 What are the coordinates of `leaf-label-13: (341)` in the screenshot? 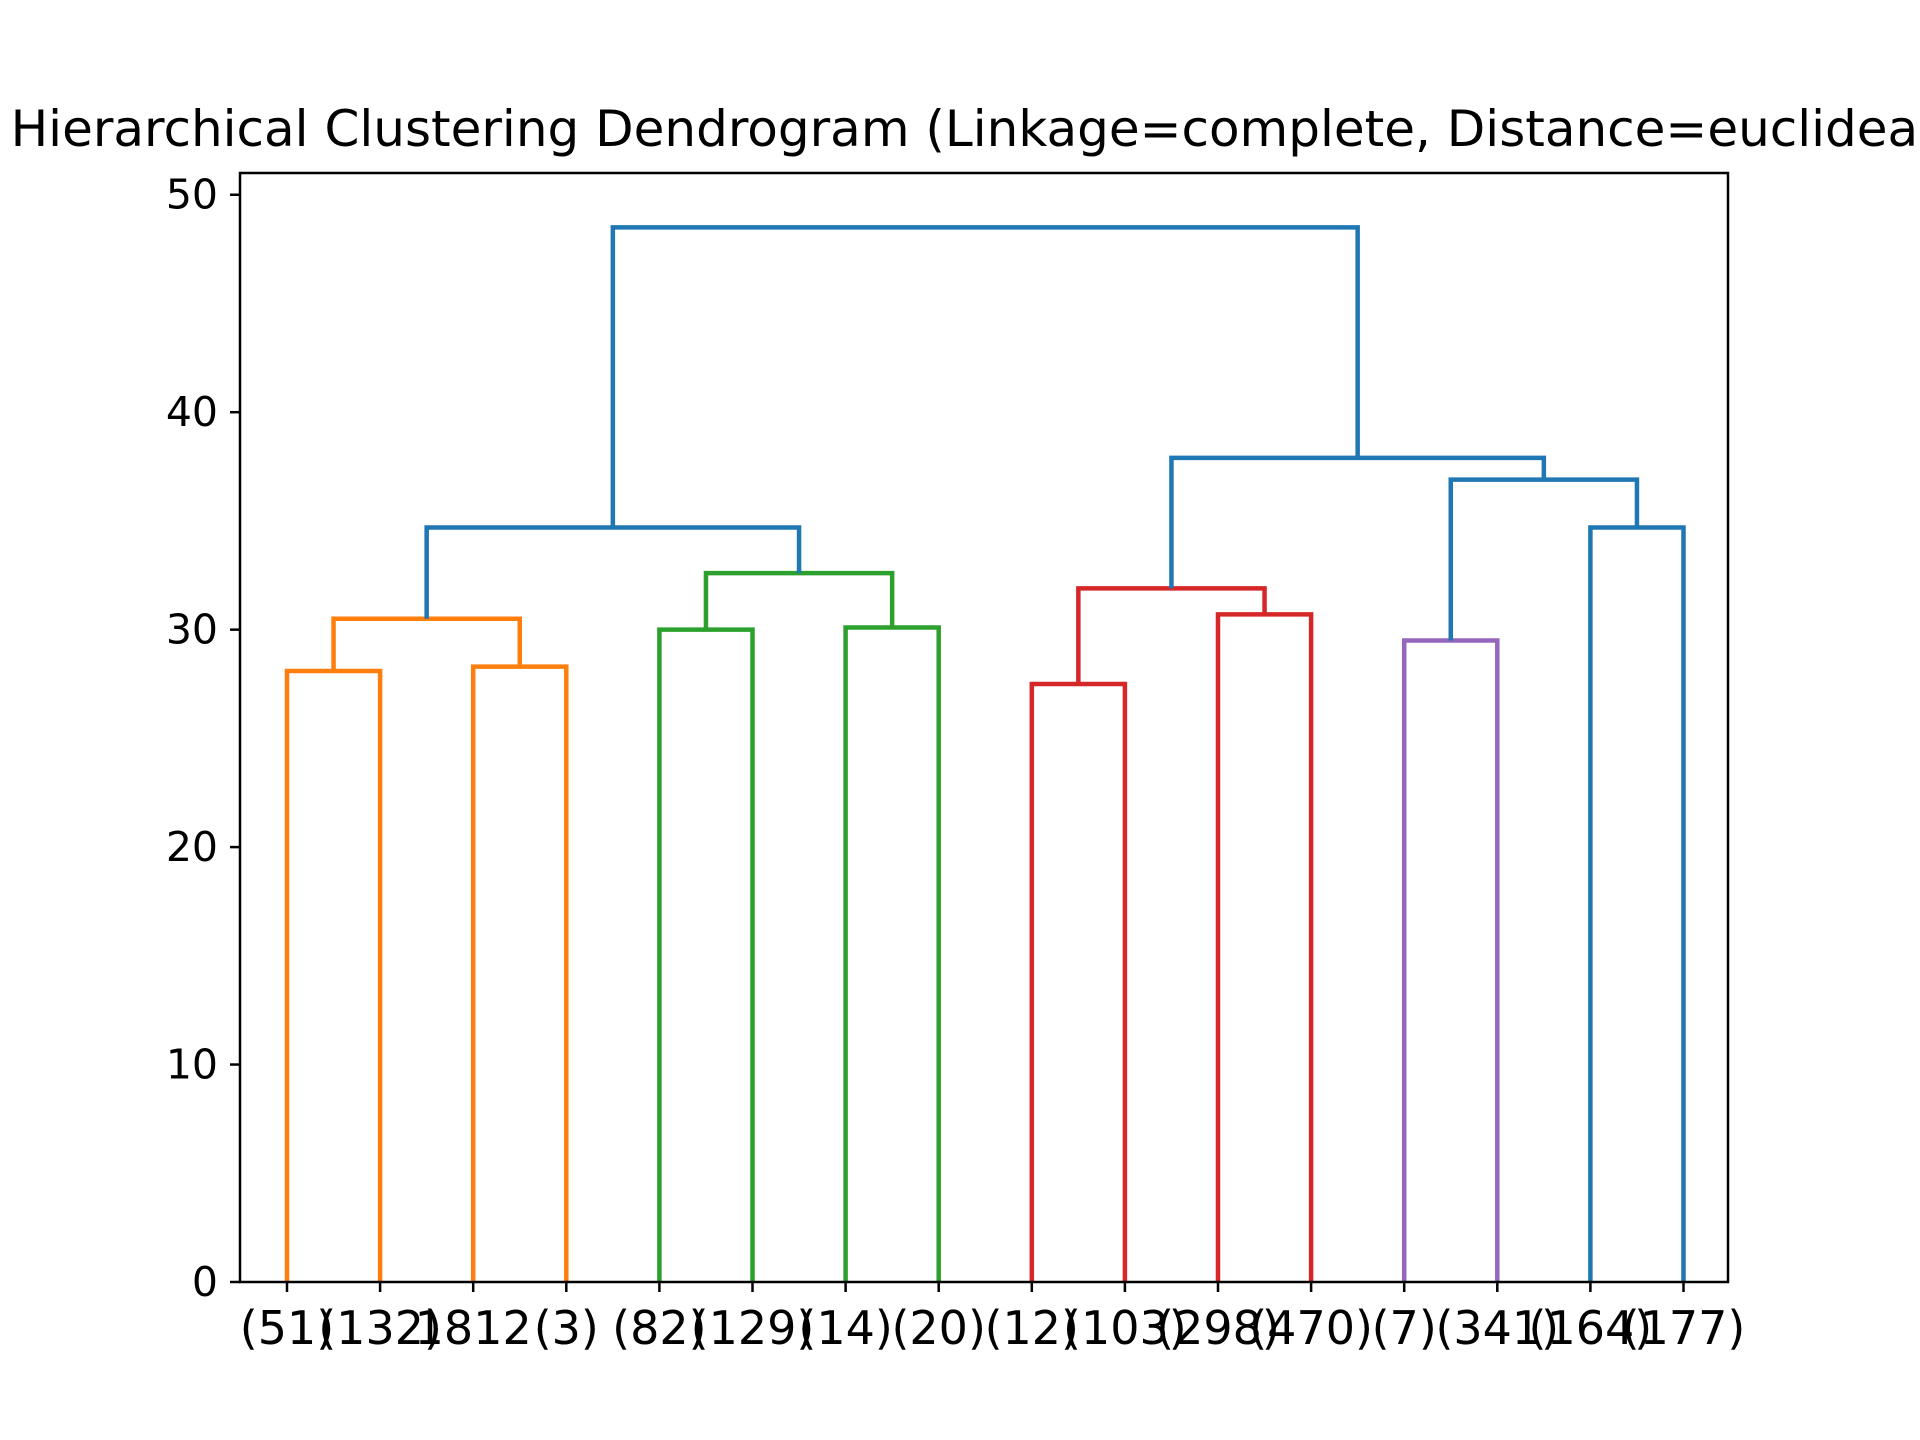 It's located at (1497, 1328).